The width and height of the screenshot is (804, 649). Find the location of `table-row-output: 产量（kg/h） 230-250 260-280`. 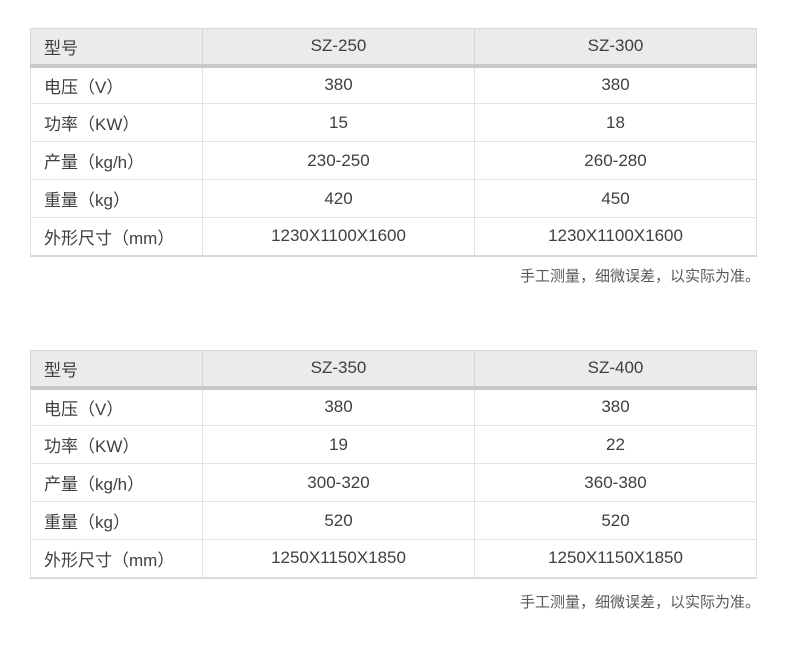

table-row-output: 产量（kg/h） 230-250 260-280 is located at coordinates (393, 160).